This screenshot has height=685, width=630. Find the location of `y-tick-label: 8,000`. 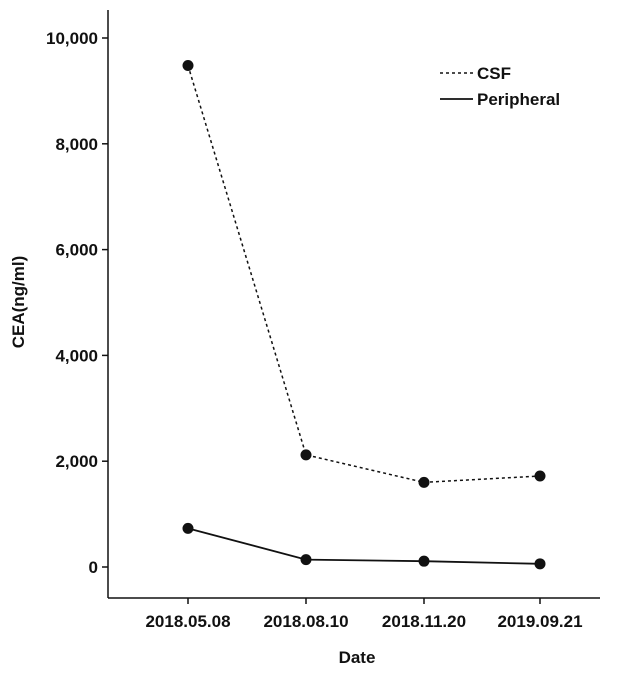

y-tick-label: 8,000 is located at coordinates (76, 144).